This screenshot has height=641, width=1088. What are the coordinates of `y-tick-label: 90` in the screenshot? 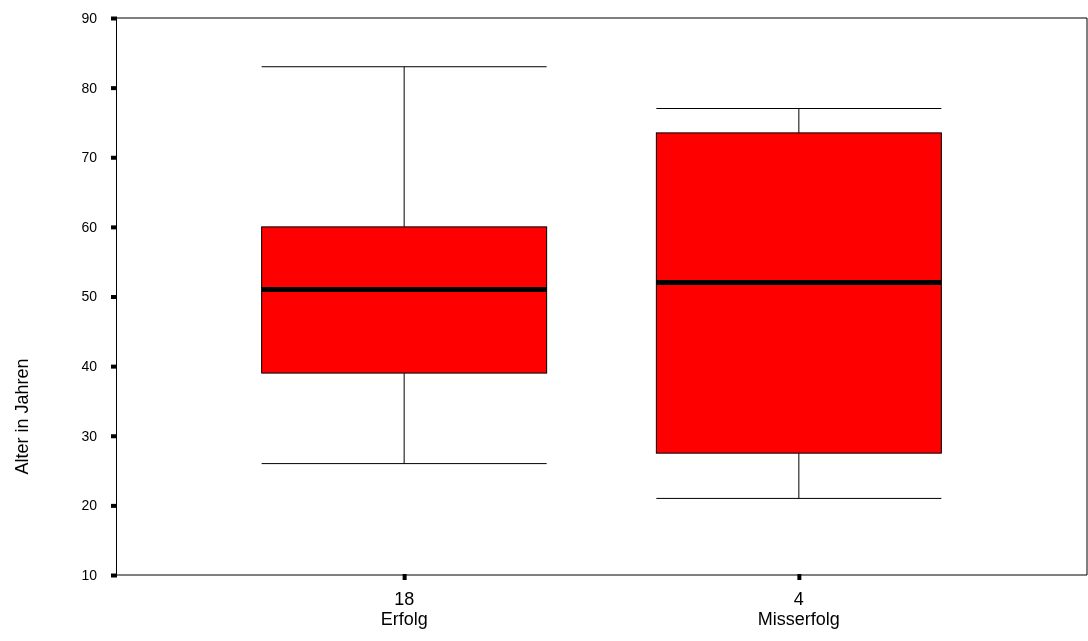 It's located at (89, 17).